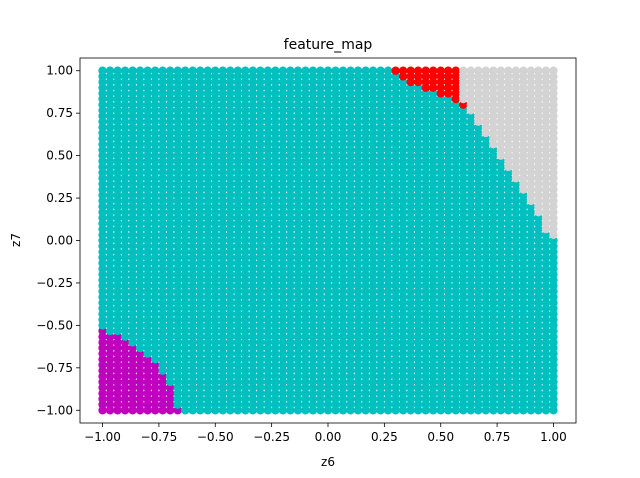 This screenshot has height=478, width=640. Describe the element at coordinates (59, 198) in the screenshot. I see `y-tick-label: 0.25` at that location.